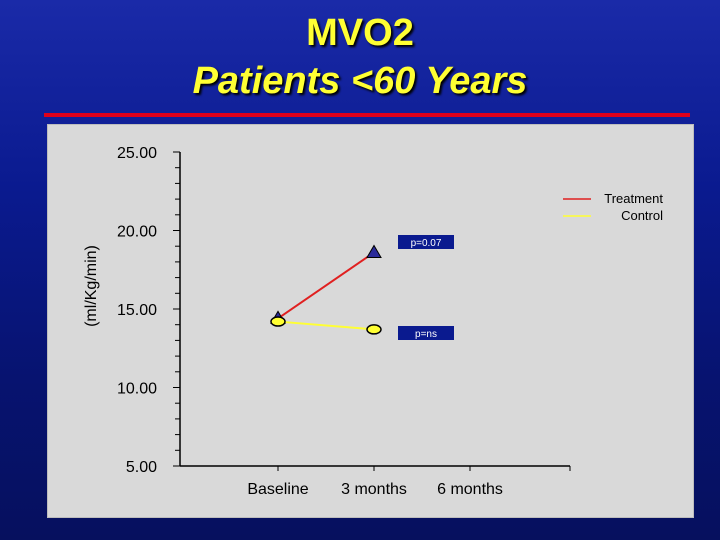 This screenshot has height=540, width=720. What do you see at coordinates (326, 285) in the screenshot?
I see `treatment-series-line` at bounding box center [326, 285].